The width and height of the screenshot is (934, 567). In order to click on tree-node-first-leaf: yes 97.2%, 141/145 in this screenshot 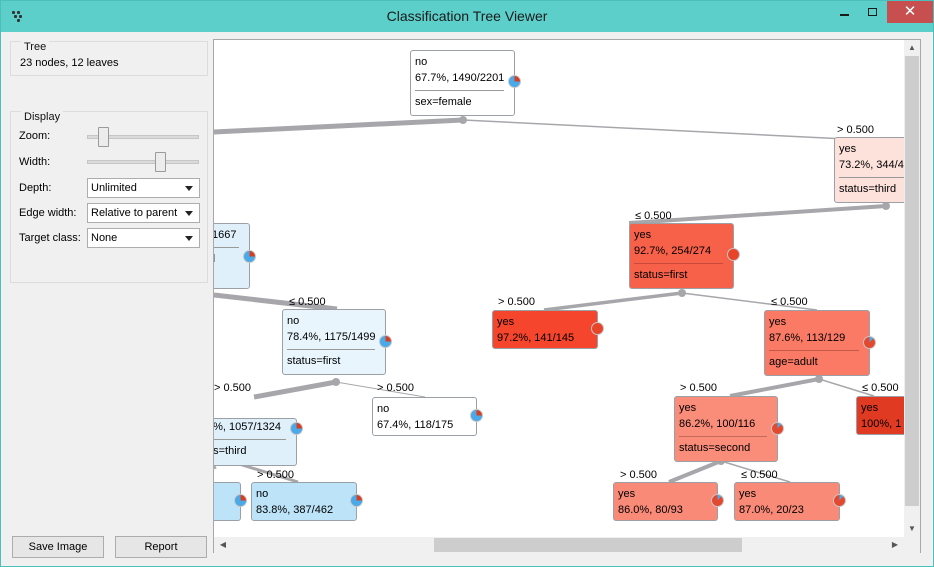, I will do `click(548, 329)`.